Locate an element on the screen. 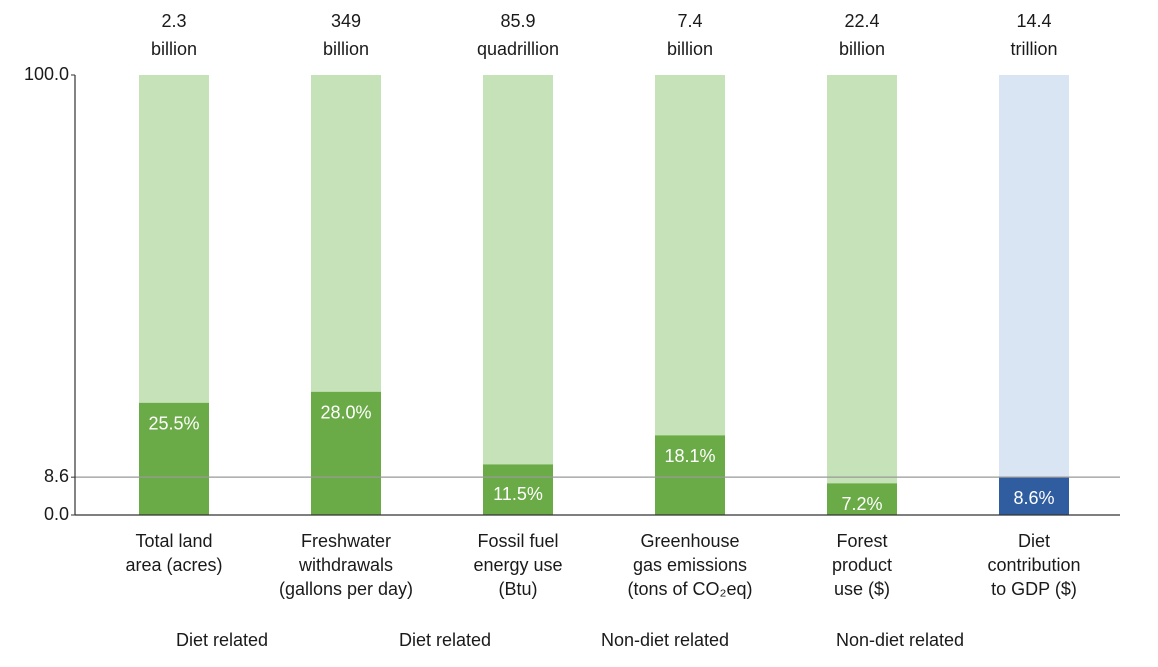  value-label: 18.1% is located at coordinates (689, 456).